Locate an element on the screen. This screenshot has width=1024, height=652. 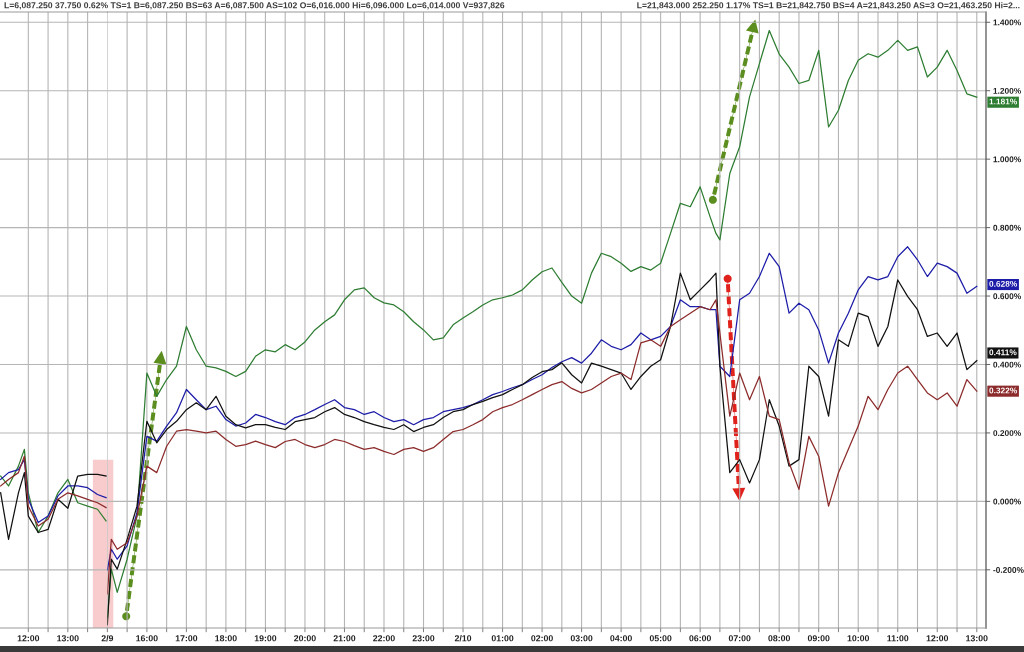
x-tick-label: 20:00 is located at coordinates (305, 638).